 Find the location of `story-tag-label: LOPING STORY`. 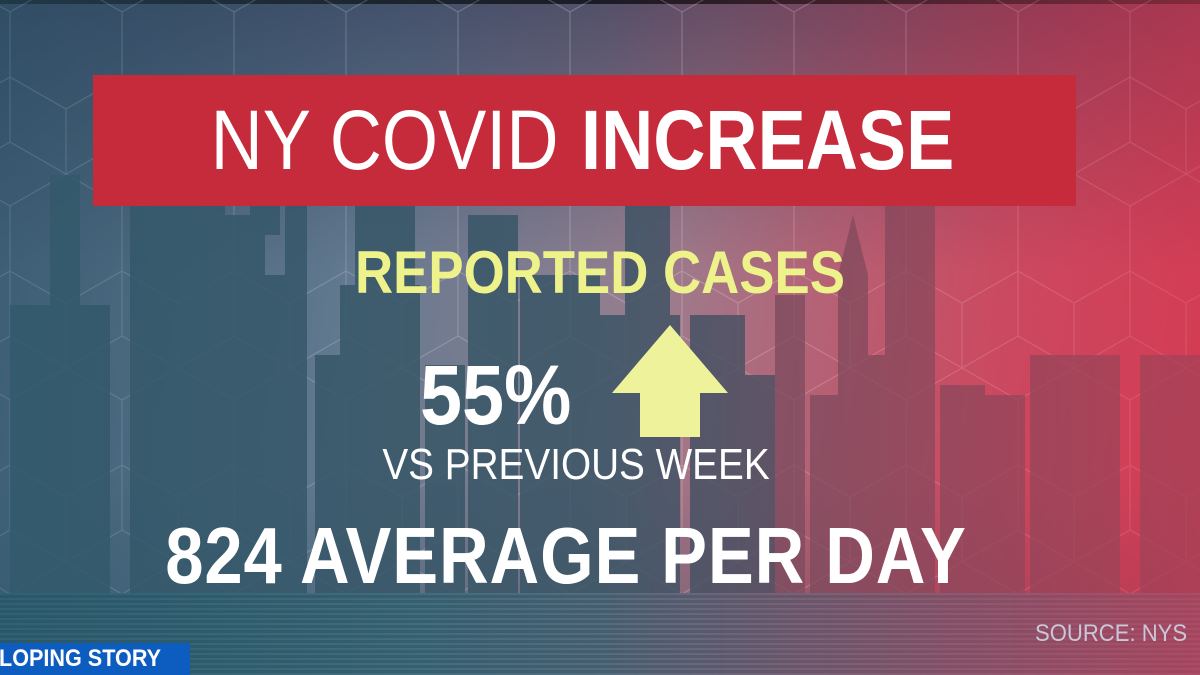

story-tag-label: LOPING STORY is located at coordinates (81, 658).